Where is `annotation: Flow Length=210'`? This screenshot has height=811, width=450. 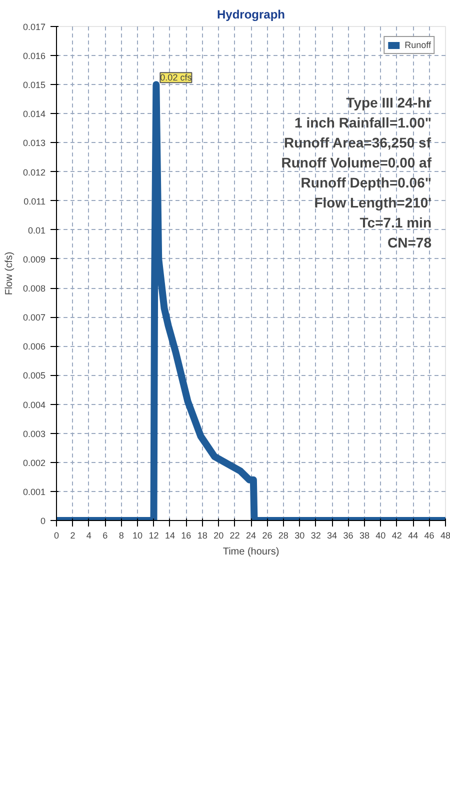
annotation: Flow Length=210' is located at coordinates (373, 202).